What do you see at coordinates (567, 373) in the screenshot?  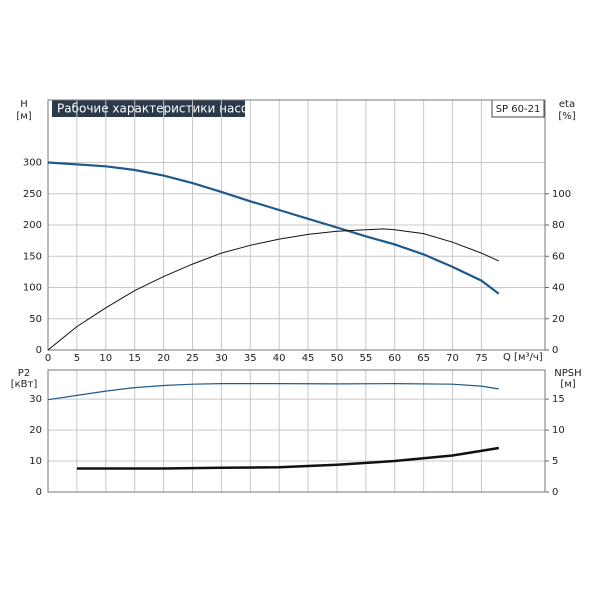 I see `y2-axis-label: NPSH` at bounding box center [567, 373].